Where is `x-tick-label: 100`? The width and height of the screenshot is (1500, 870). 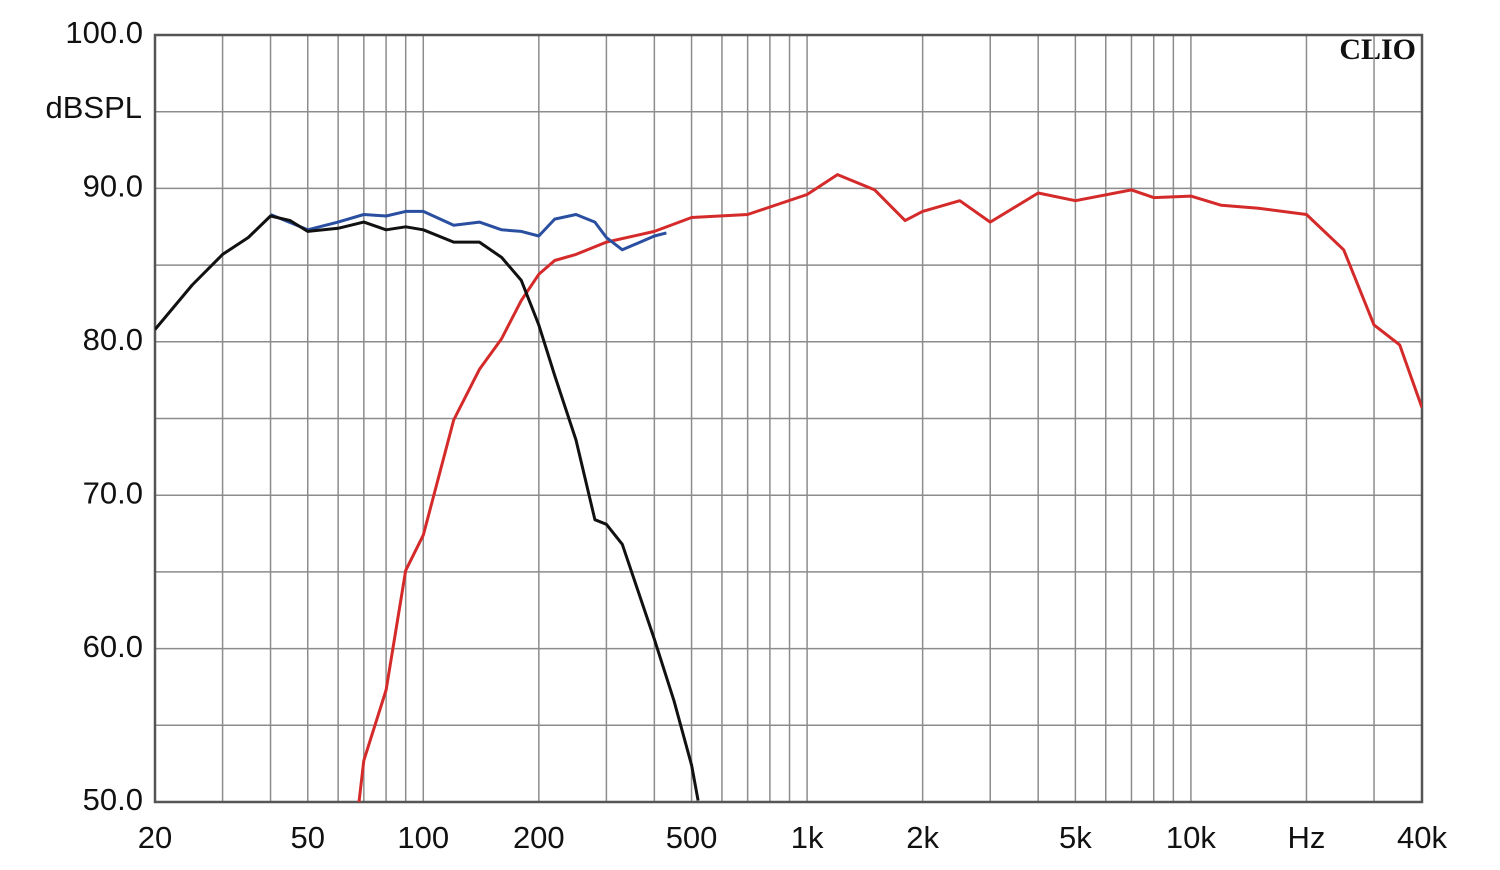
x-tick-label: 100 is located at coordinates (423, 837).